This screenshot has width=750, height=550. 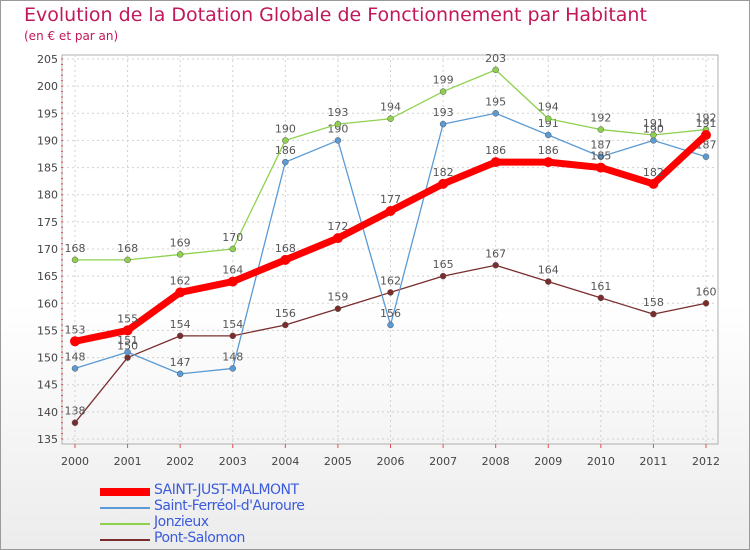 I want to click on data-label: 156, so click(x=285, y=313).